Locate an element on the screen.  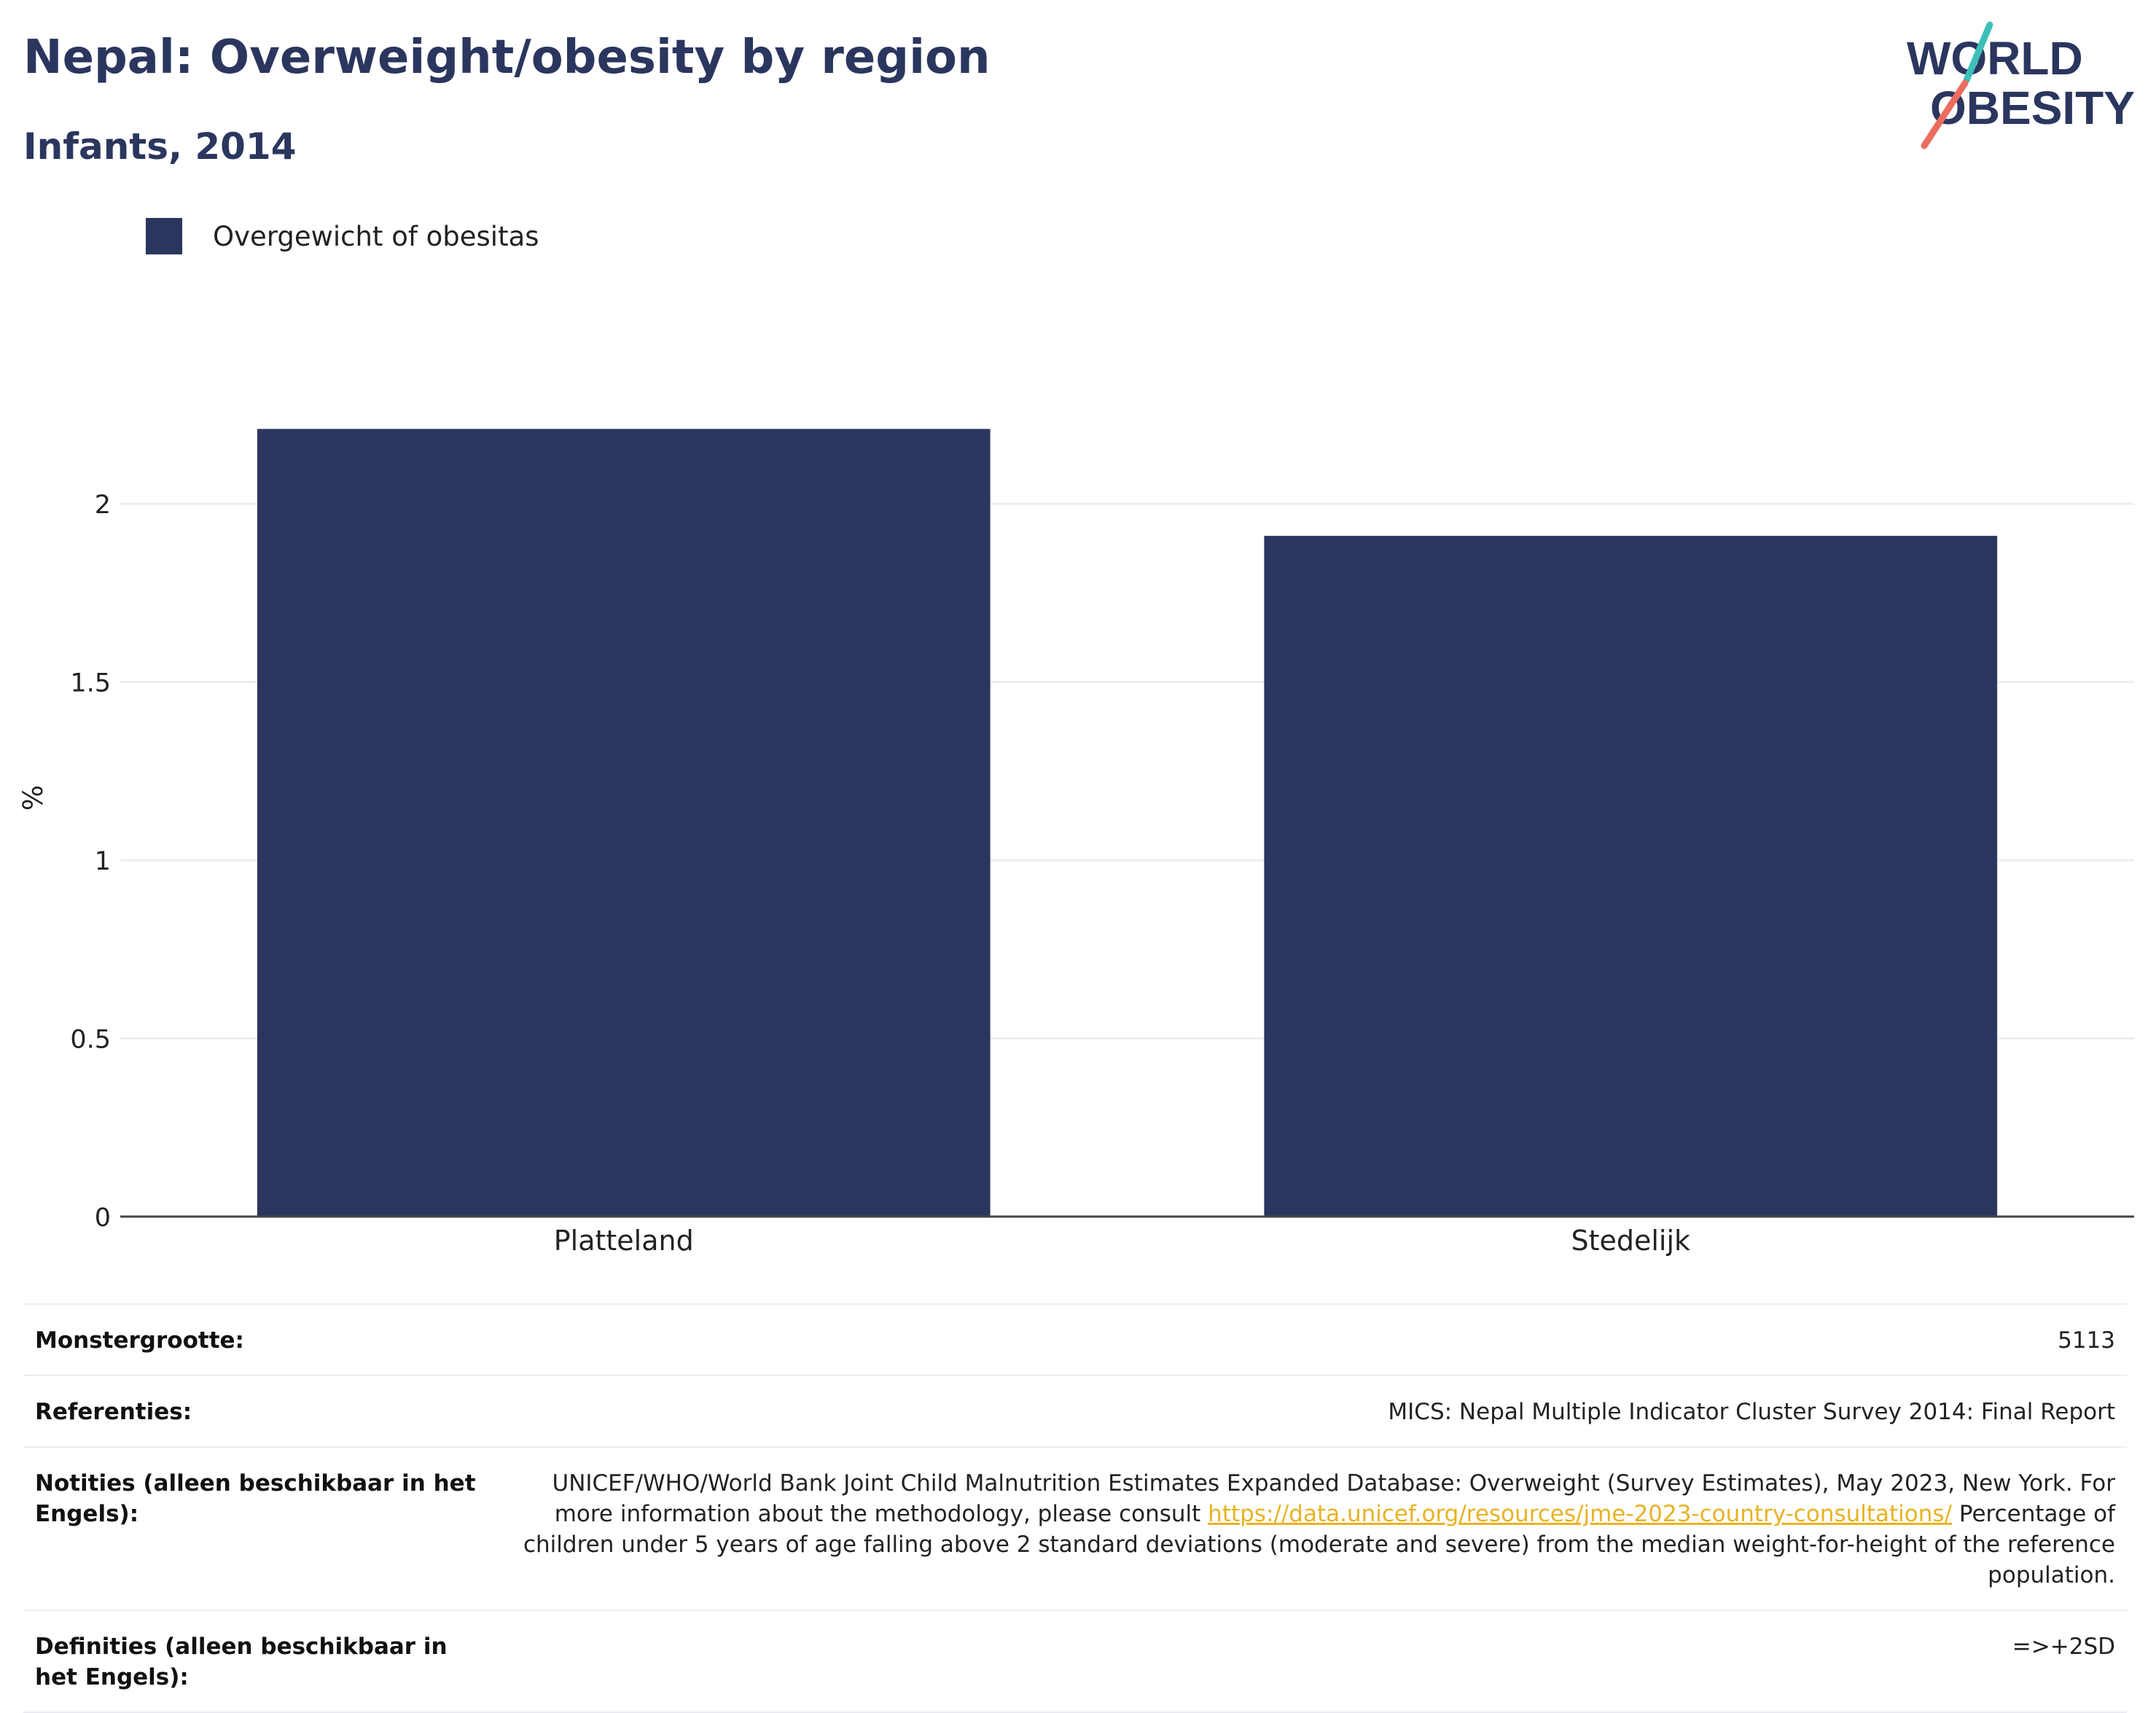
x-tick-label: Stedelijk is located at coordinates (1630, 1241).